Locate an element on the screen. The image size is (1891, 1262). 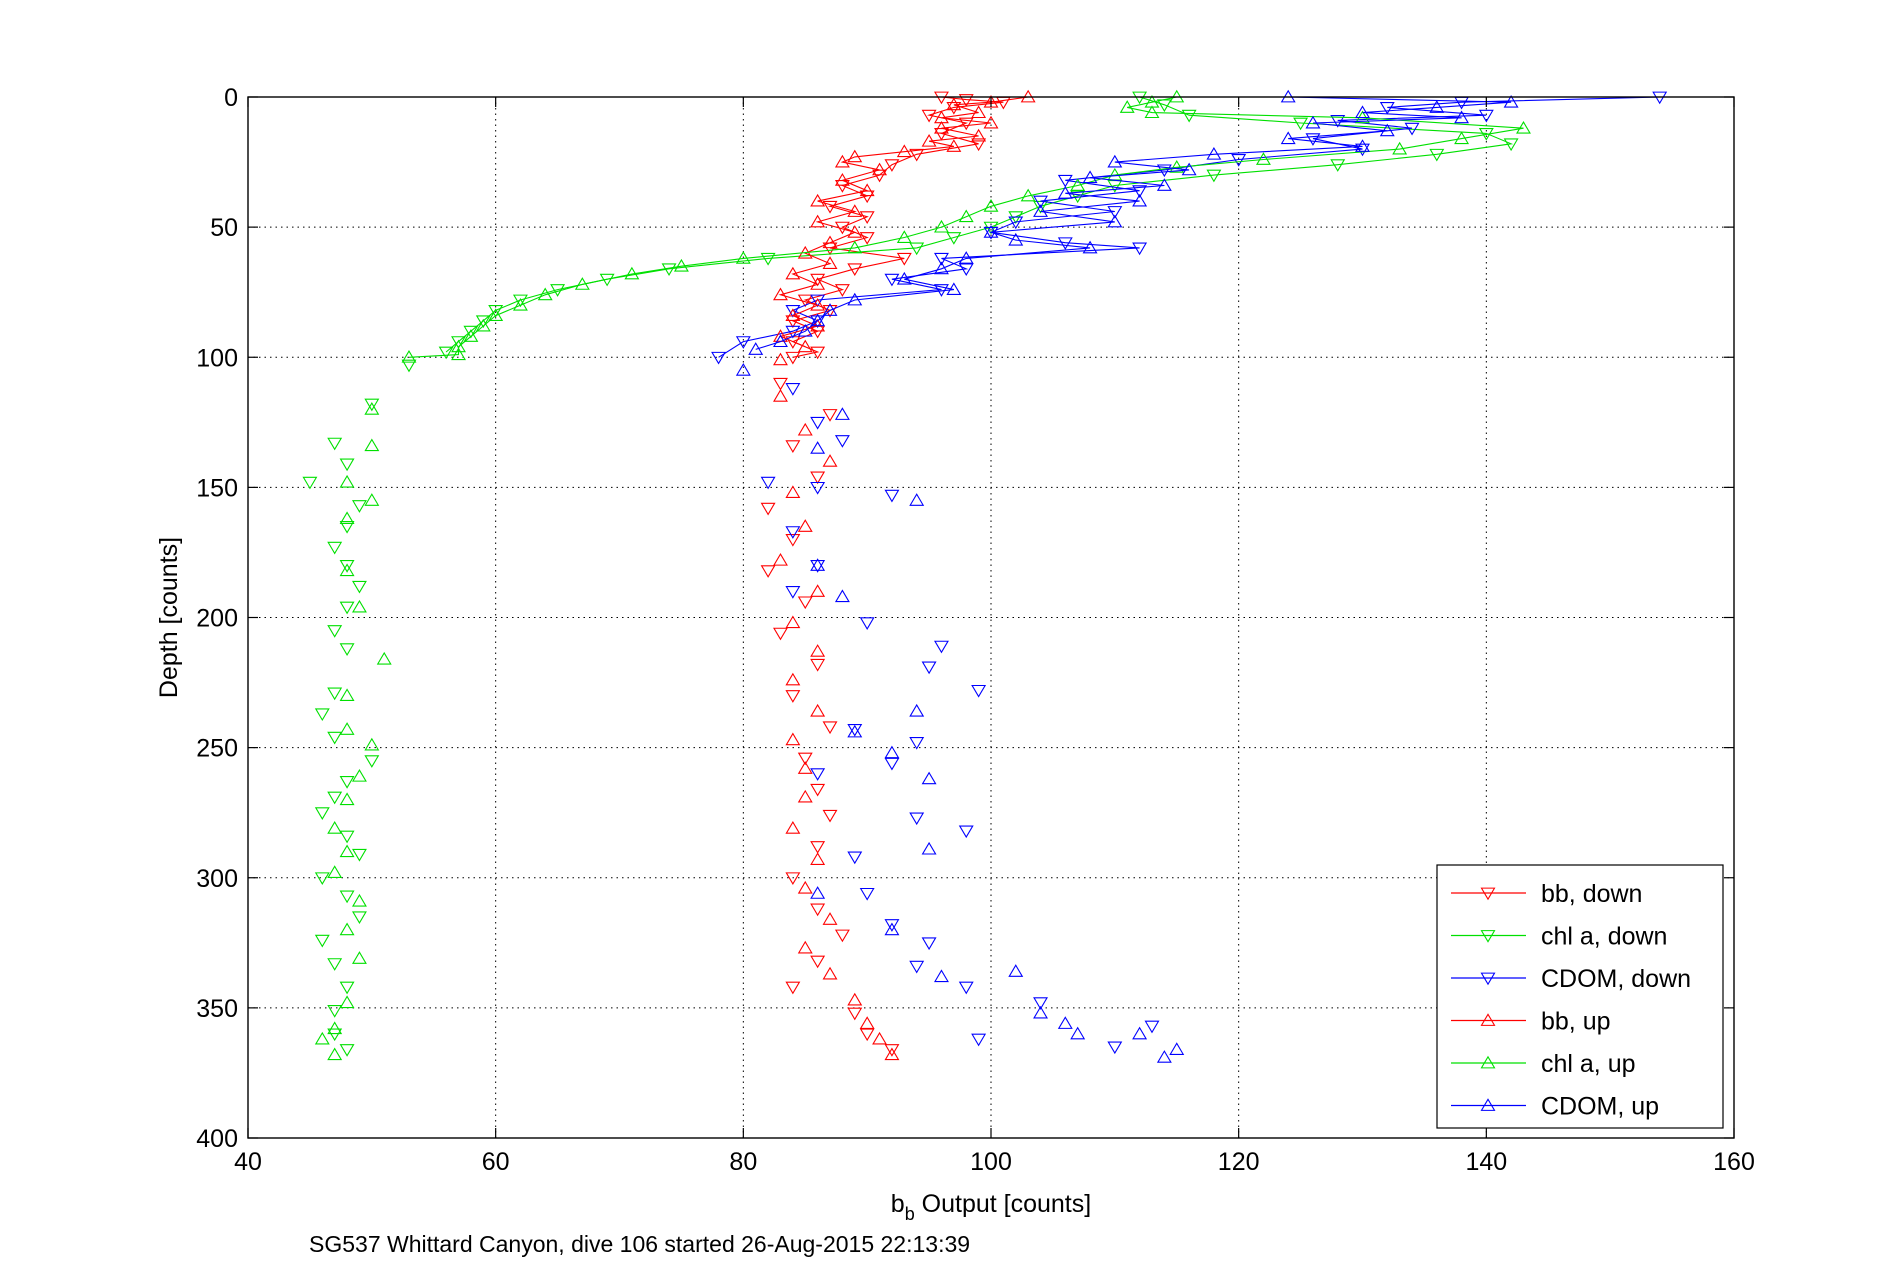
x-axis-label: bb Output [counts] is located at coordinates (991, 1207).